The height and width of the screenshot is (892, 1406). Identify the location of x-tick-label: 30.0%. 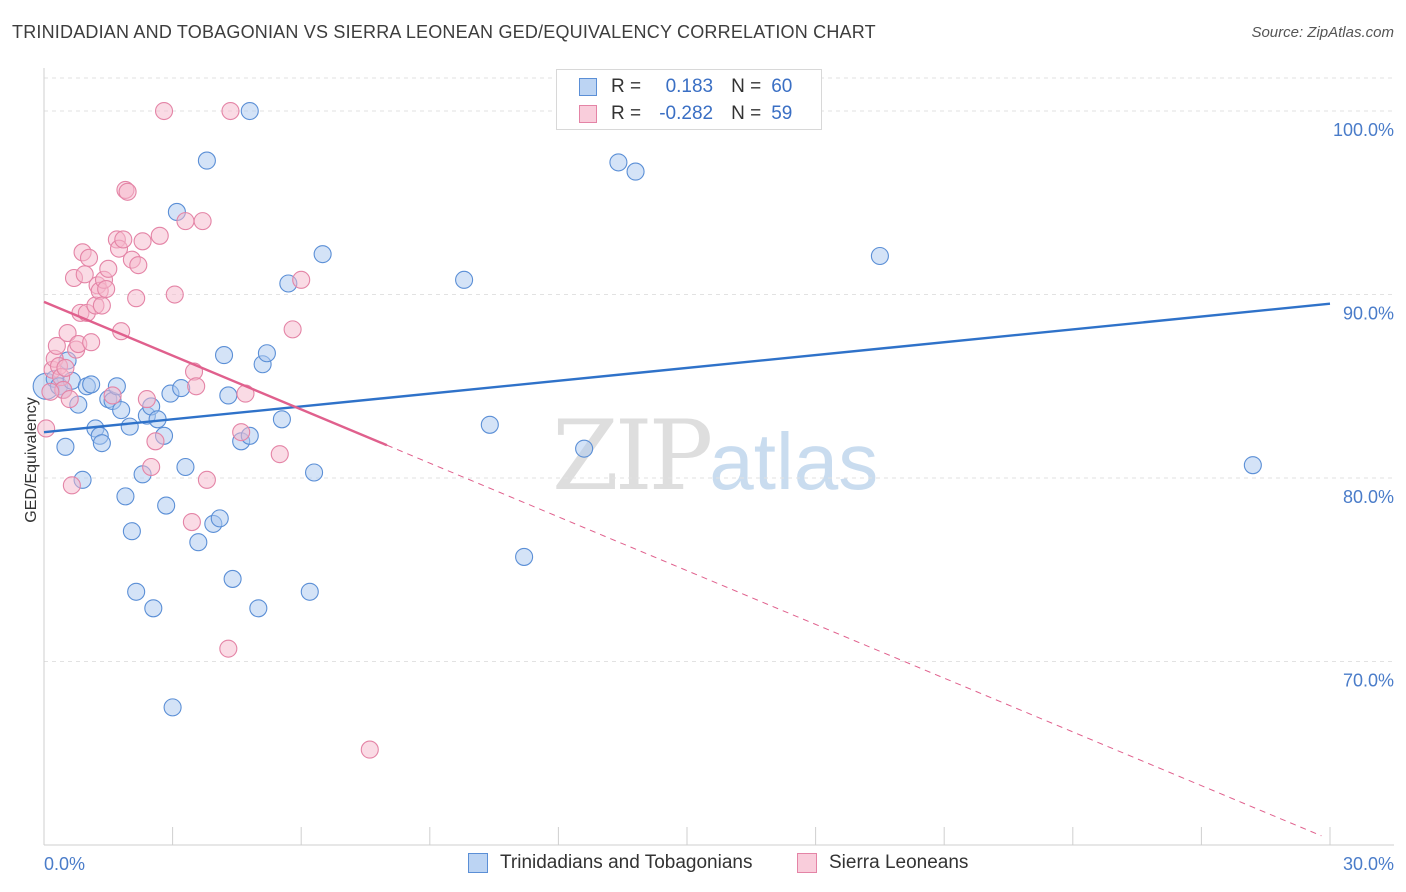
(1368, 864).